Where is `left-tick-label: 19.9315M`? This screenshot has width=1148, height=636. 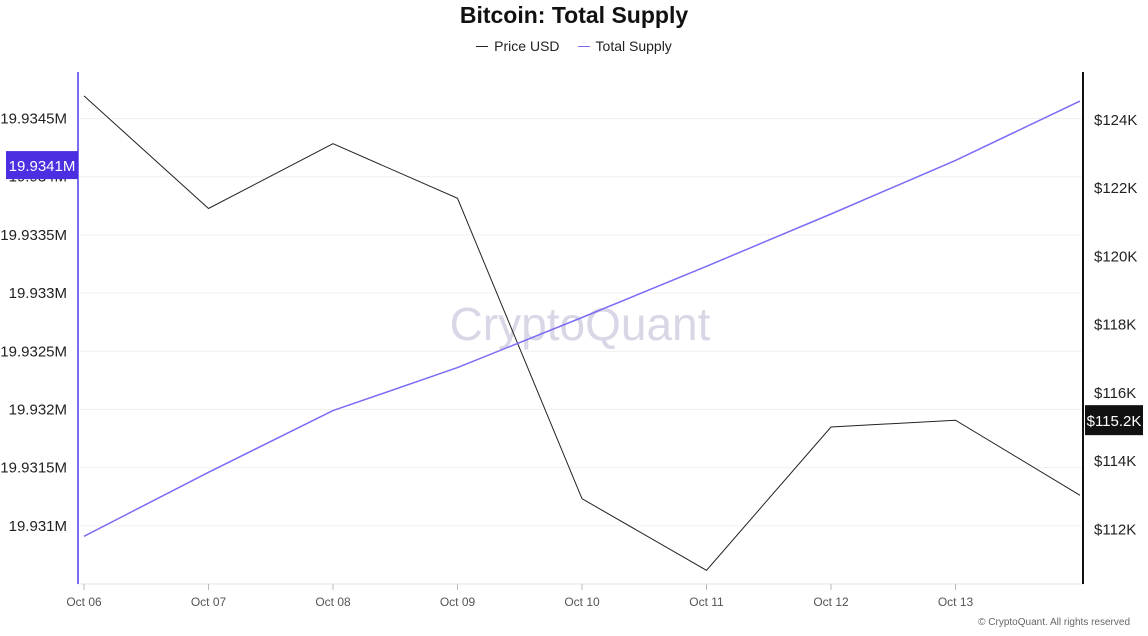 left-tick-label: 19.9315M is located at coordinates (33, 468).